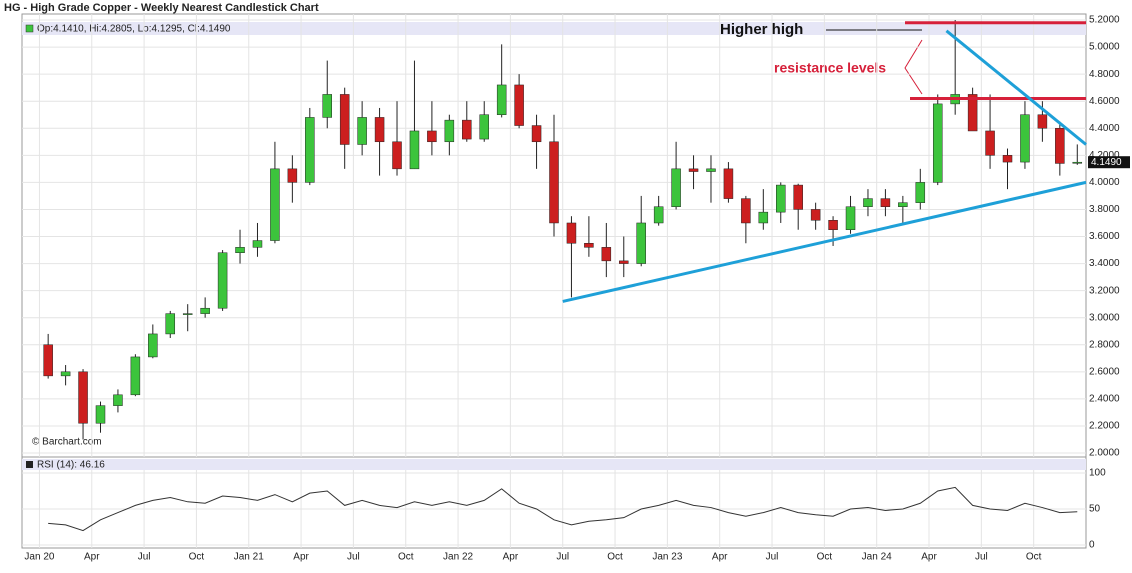 The image size is (1132, 573). What do you see at coordinates (1104, 399) in the screenshot?
I see `y-tick-label: 2.4000` at bounding box center [1104, 399].